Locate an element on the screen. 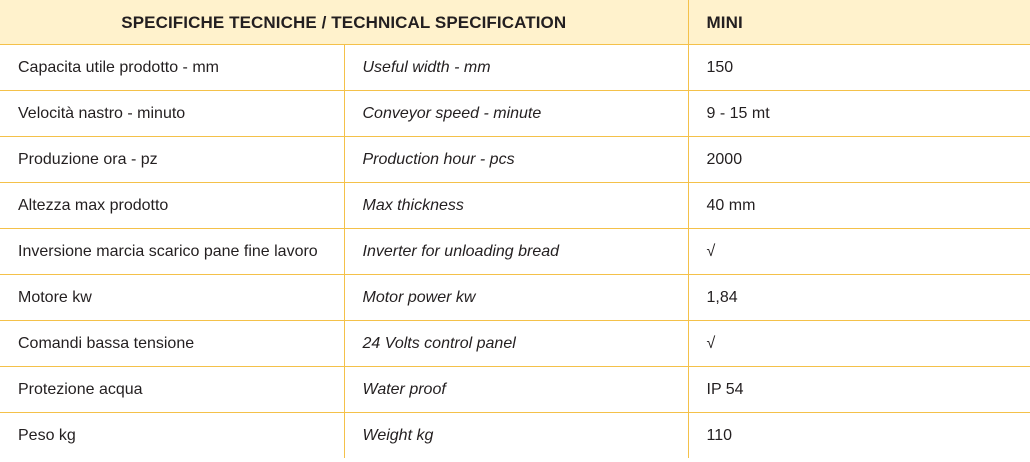 This screenshot has width=1030, height=462. english-label: Water proof is located at coordinates (516, 389).